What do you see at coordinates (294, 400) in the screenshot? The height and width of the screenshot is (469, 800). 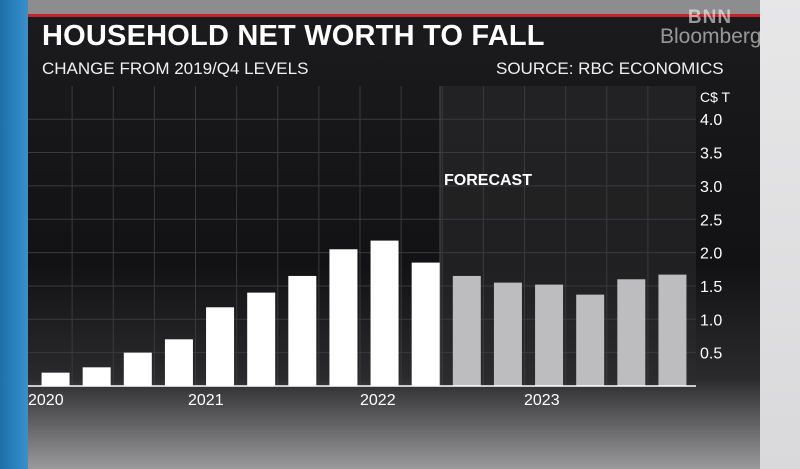 I see `x-axis-year-labels: 2020 2021 2022 2023` at bounding box center [294, 400].